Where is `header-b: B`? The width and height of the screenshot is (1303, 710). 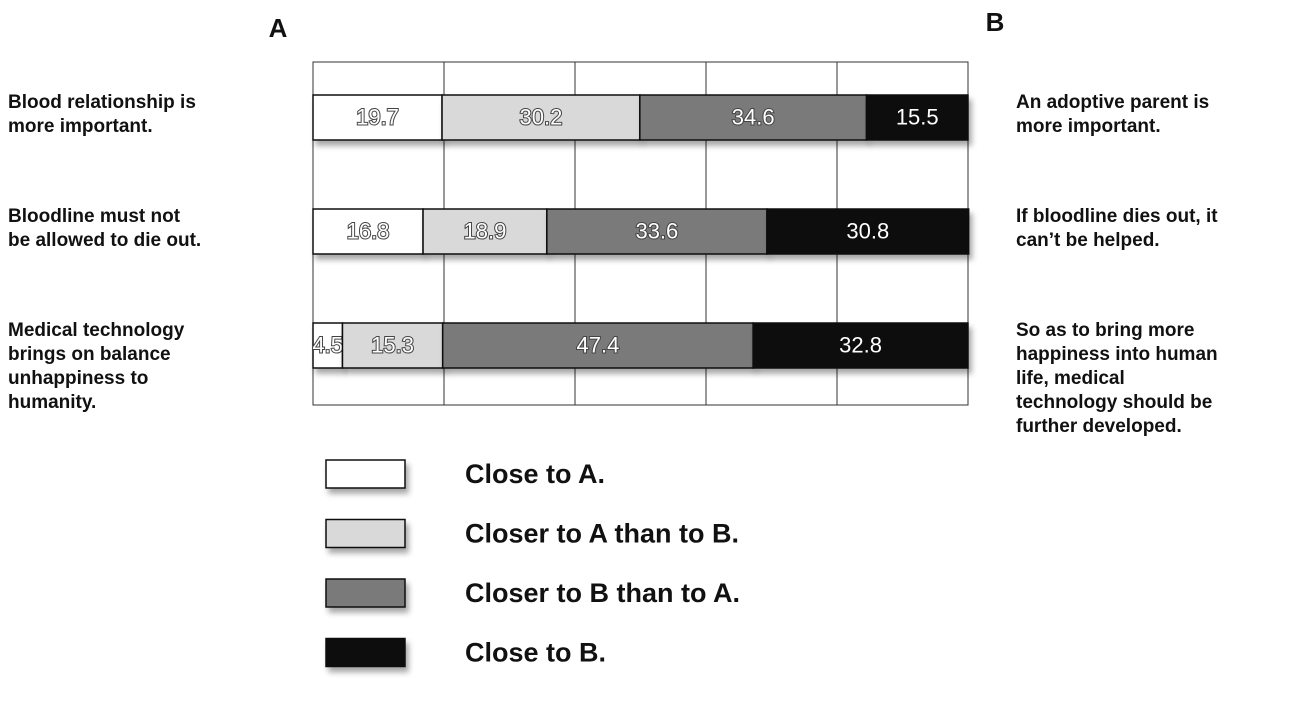
header-b: B is located at coordinates (995, 22).